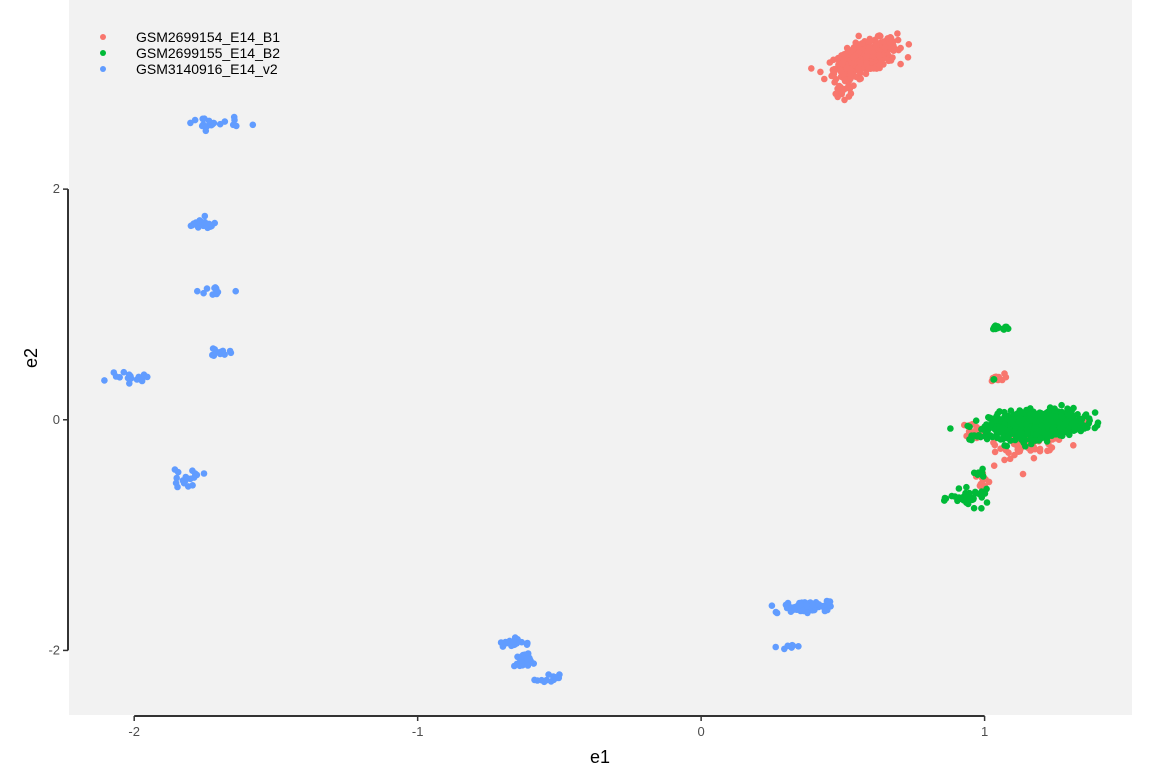  What do you see at coordinates (208, 37) in the screenshot?
I see `legend-label-1: GSM2699154_E14_B1` at bounding box center [208, 37].